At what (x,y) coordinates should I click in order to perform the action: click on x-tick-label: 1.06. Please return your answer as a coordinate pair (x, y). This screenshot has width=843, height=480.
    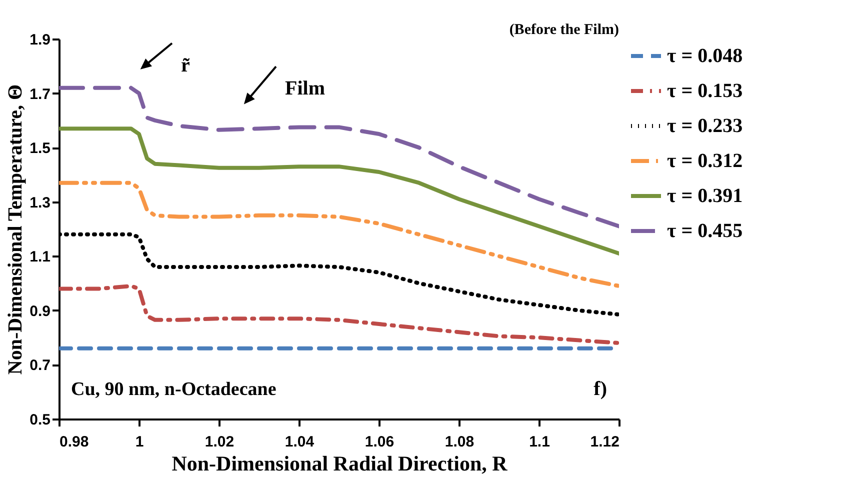
    Looking at the image, I should click on (379, 442).